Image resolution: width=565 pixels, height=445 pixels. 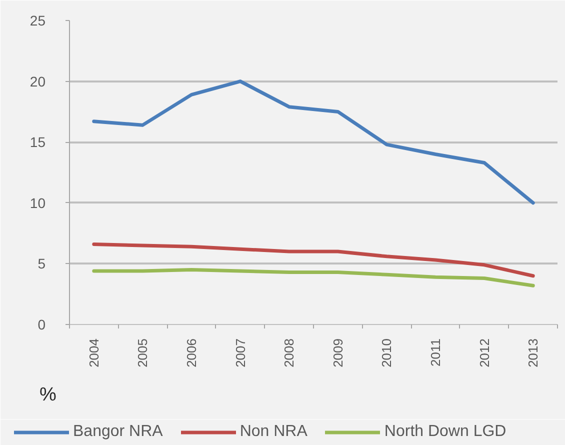 I want to click on y-tick-label: 15, so click(x=38, y=142).